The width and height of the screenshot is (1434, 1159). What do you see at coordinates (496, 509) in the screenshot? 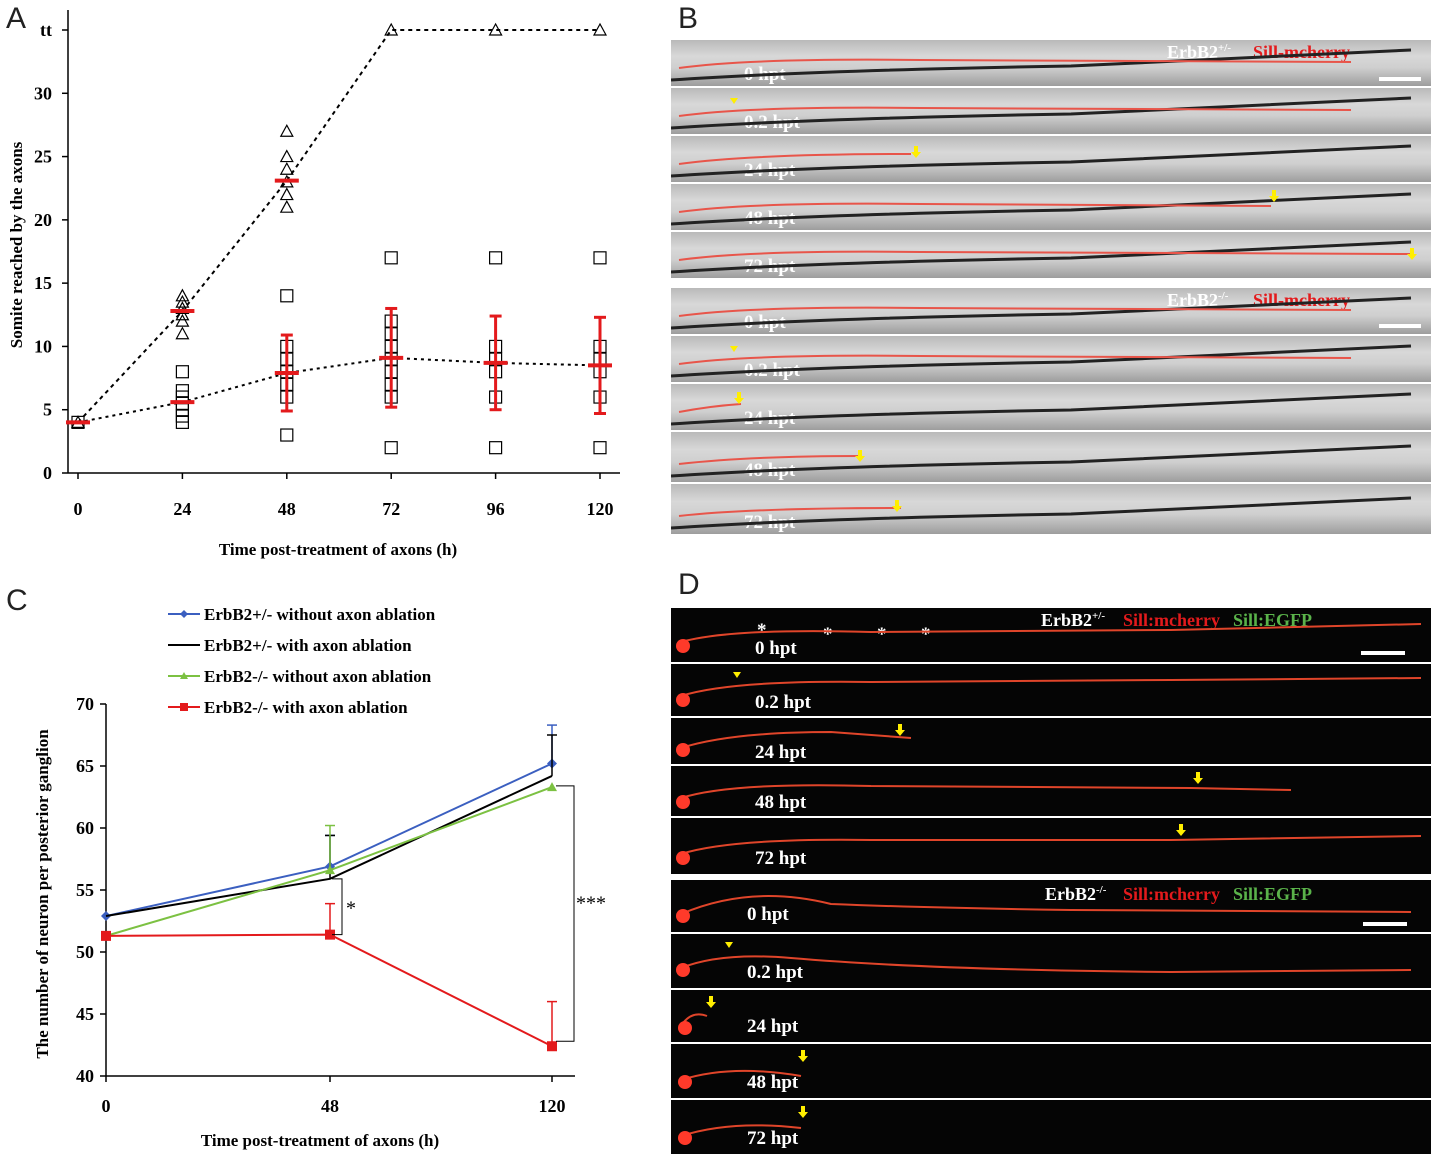
I see `x-tick-label: 96` at bounding box center [496, 509].